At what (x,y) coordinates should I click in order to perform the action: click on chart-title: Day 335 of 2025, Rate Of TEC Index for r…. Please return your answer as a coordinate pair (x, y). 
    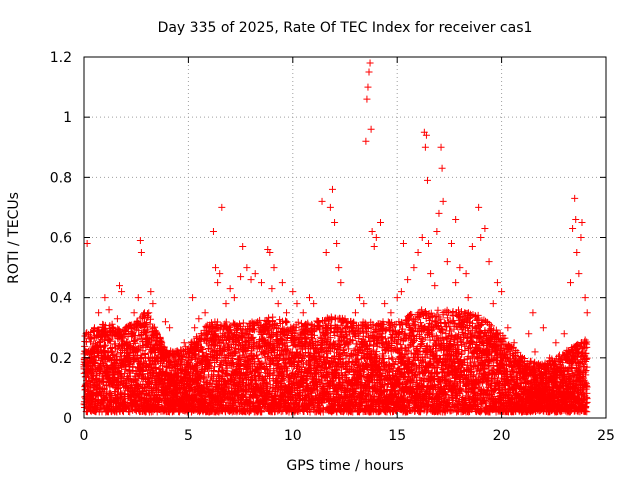
    Looking at the image, I should click on (345, 28).